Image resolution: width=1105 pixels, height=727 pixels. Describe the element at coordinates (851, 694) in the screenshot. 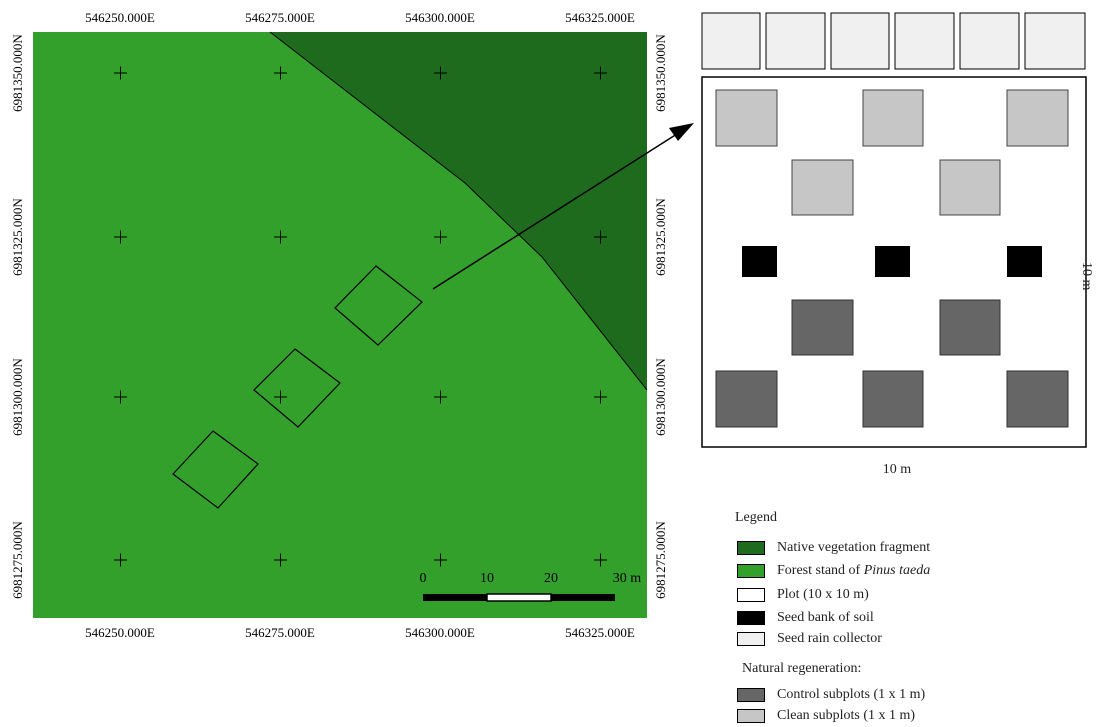

I see `legend-label: Control subplots (1 x 1 m)` at that location.